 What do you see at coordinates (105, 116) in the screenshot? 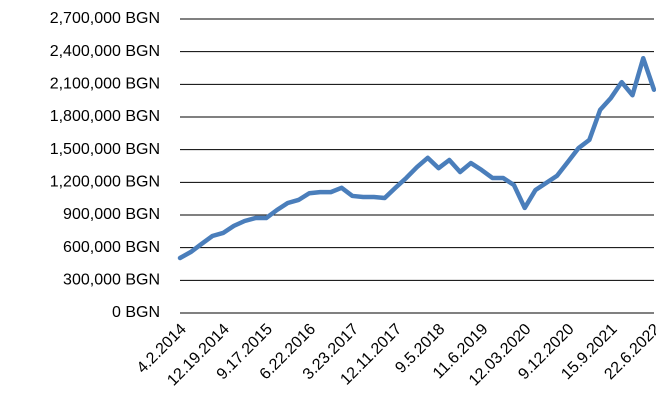
I see `y-tick-label: 1,800,000 BGN` at bounding box center [105, 116].